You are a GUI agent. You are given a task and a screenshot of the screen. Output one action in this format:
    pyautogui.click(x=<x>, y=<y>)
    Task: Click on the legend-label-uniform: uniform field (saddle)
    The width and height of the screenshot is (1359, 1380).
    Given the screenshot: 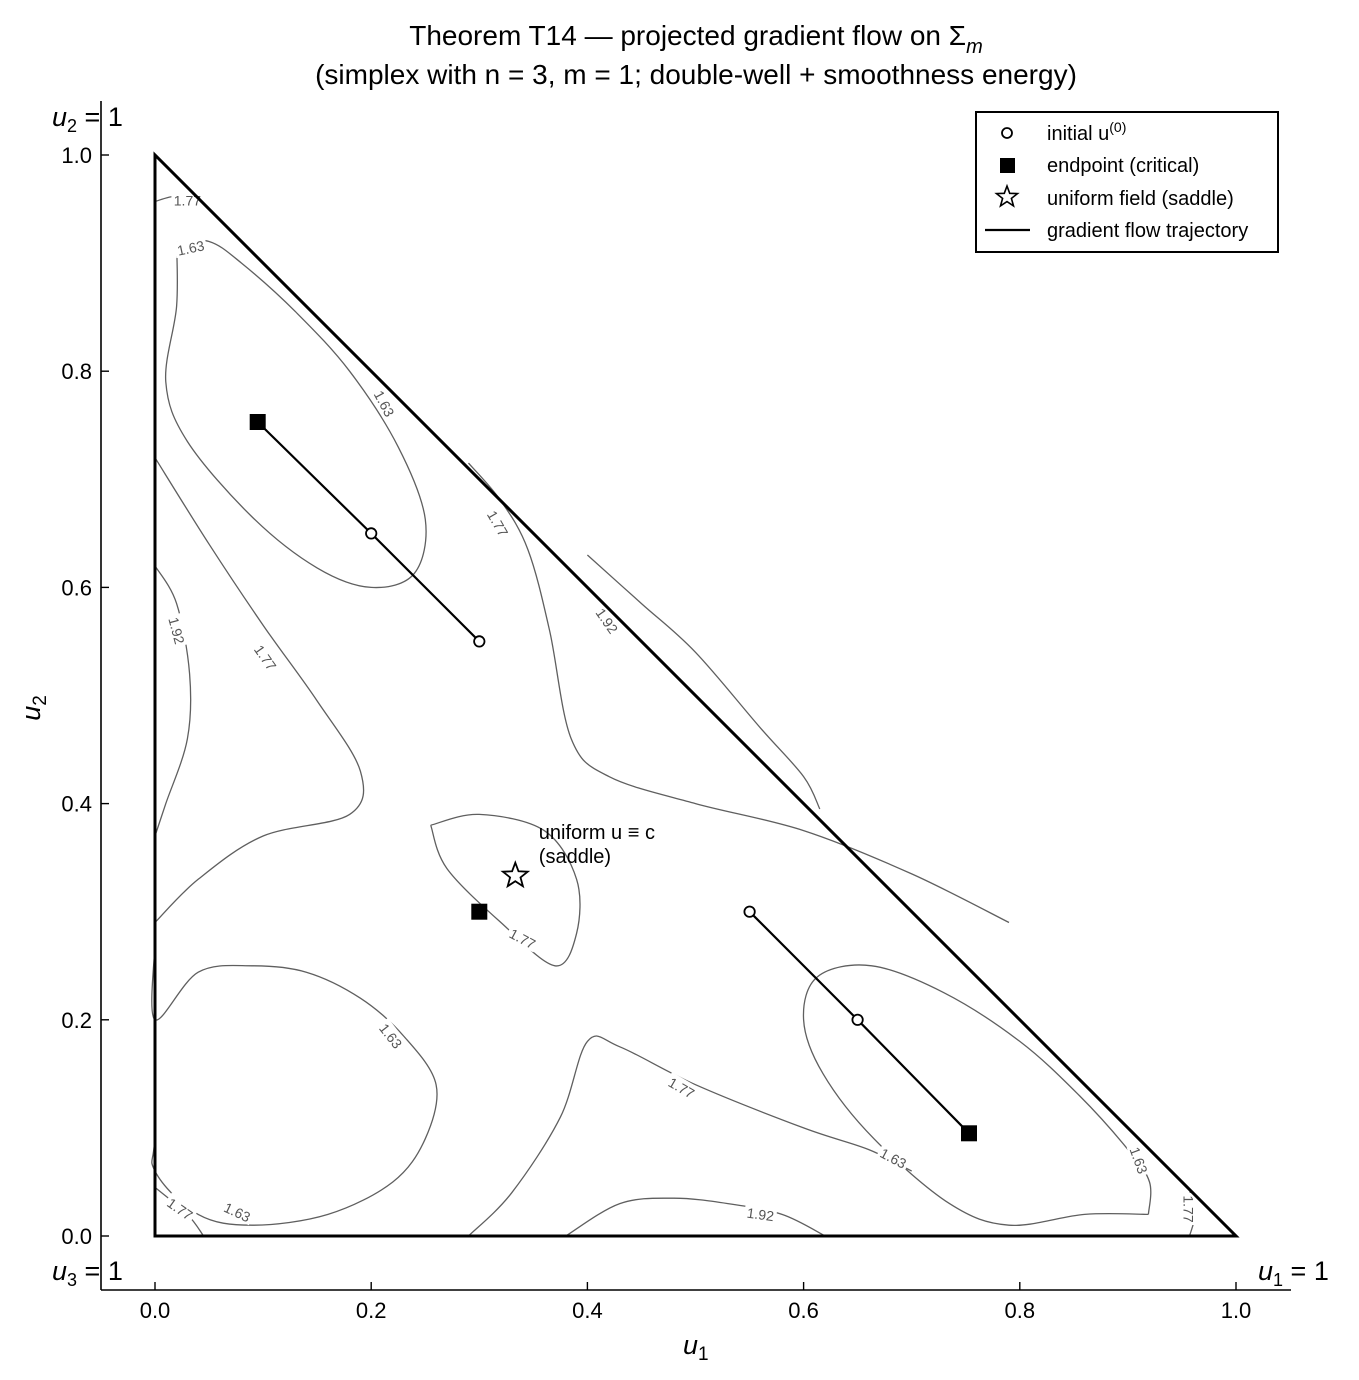 What is the action you would take?
    pyautogui.click(x=1140, y=199)
    